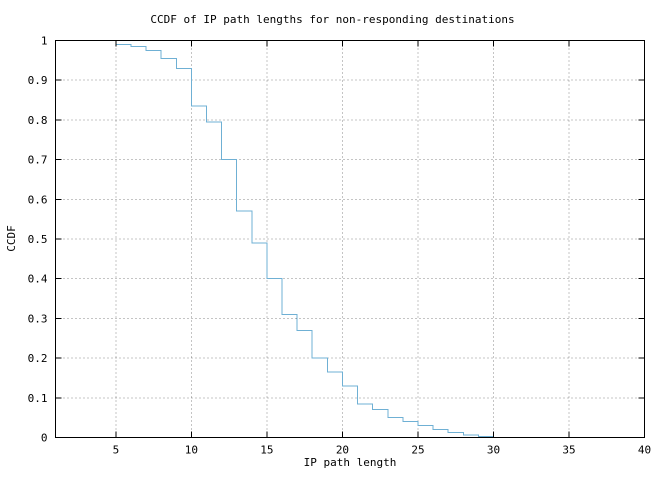 The height and width of the screenshot is (480, 665). What do you see at coordinates (342, 450) in the screenshot?
I see `x-tick-label: 20` at bounding box center [342, 450].